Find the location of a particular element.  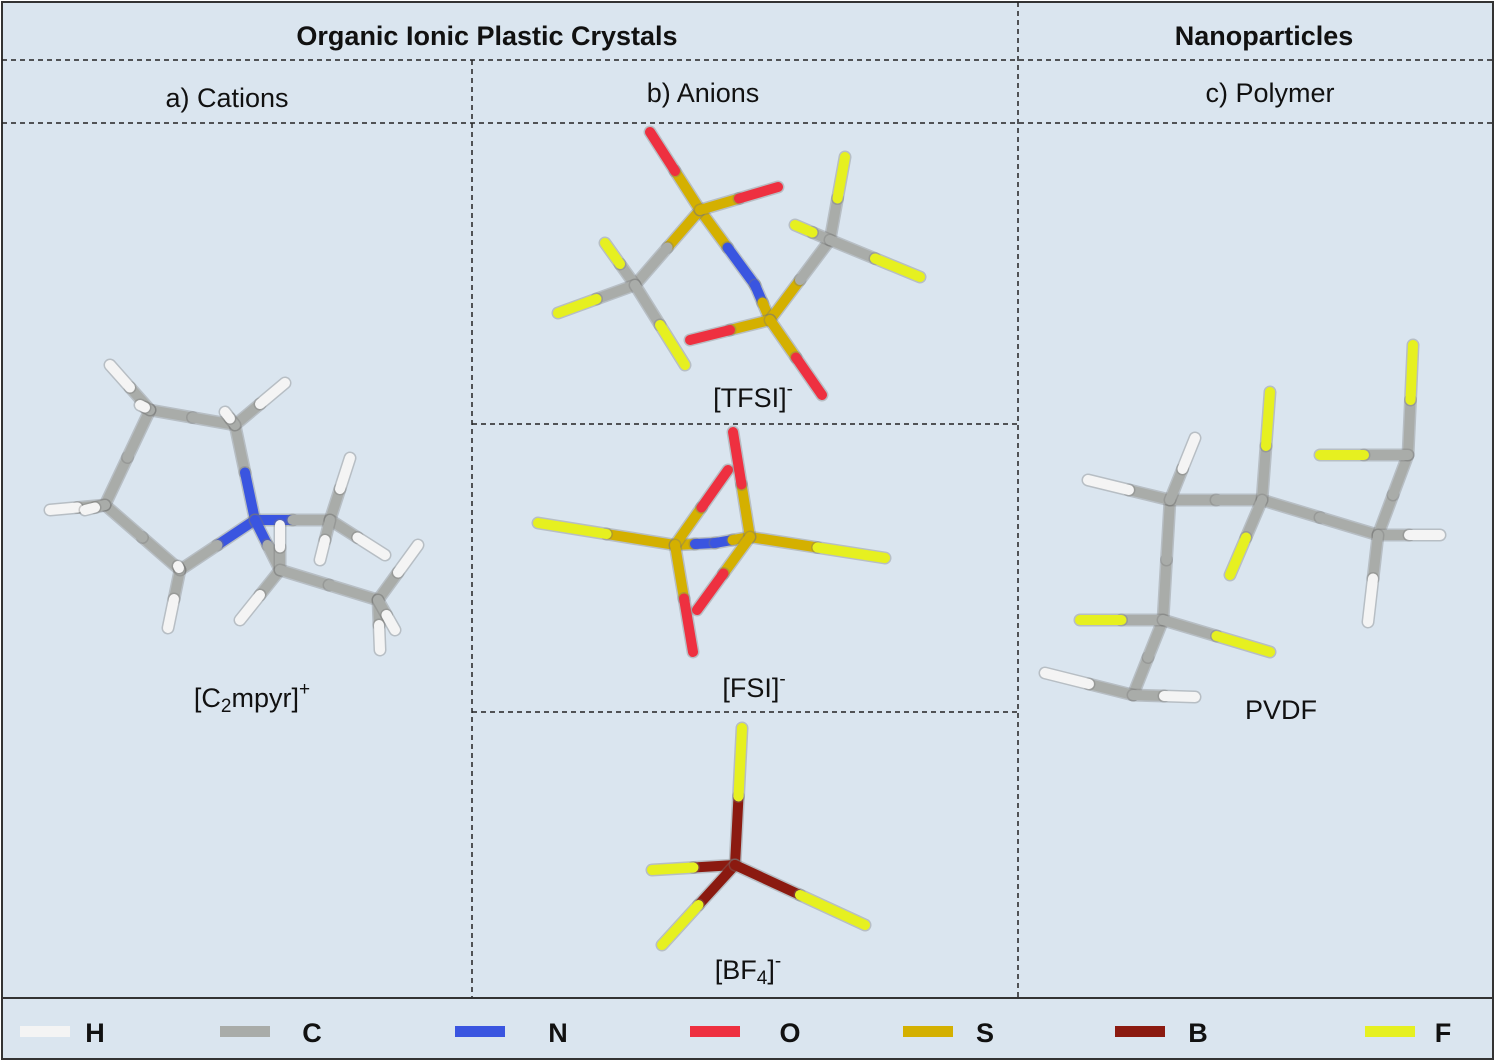

header-title: Organic Ionic Plastic Crystals is located at coordinates (486, 36).